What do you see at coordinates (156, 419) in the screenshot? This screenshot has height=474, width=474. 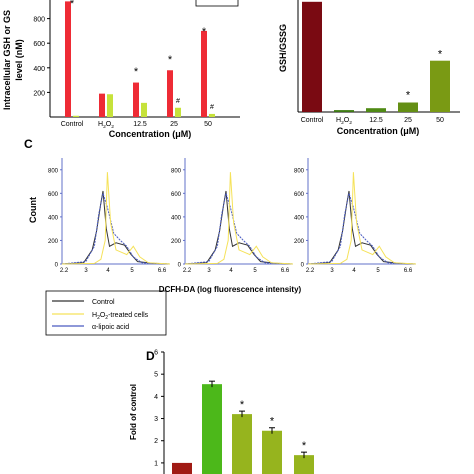 I see `y-tick-label: 3` at bounding box center [156, 419].